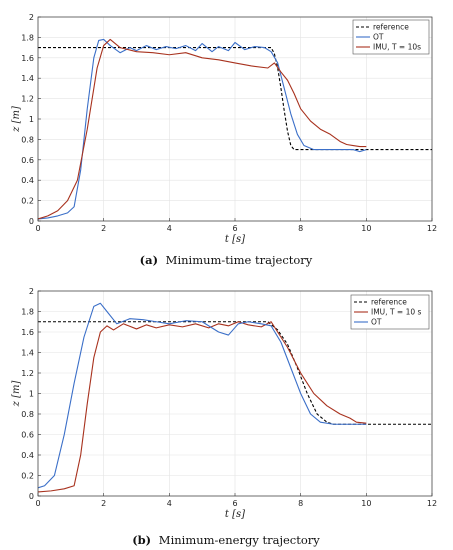  I want to click on caption-b: (b) Minimum-energy trajectory, so click(226, 540).